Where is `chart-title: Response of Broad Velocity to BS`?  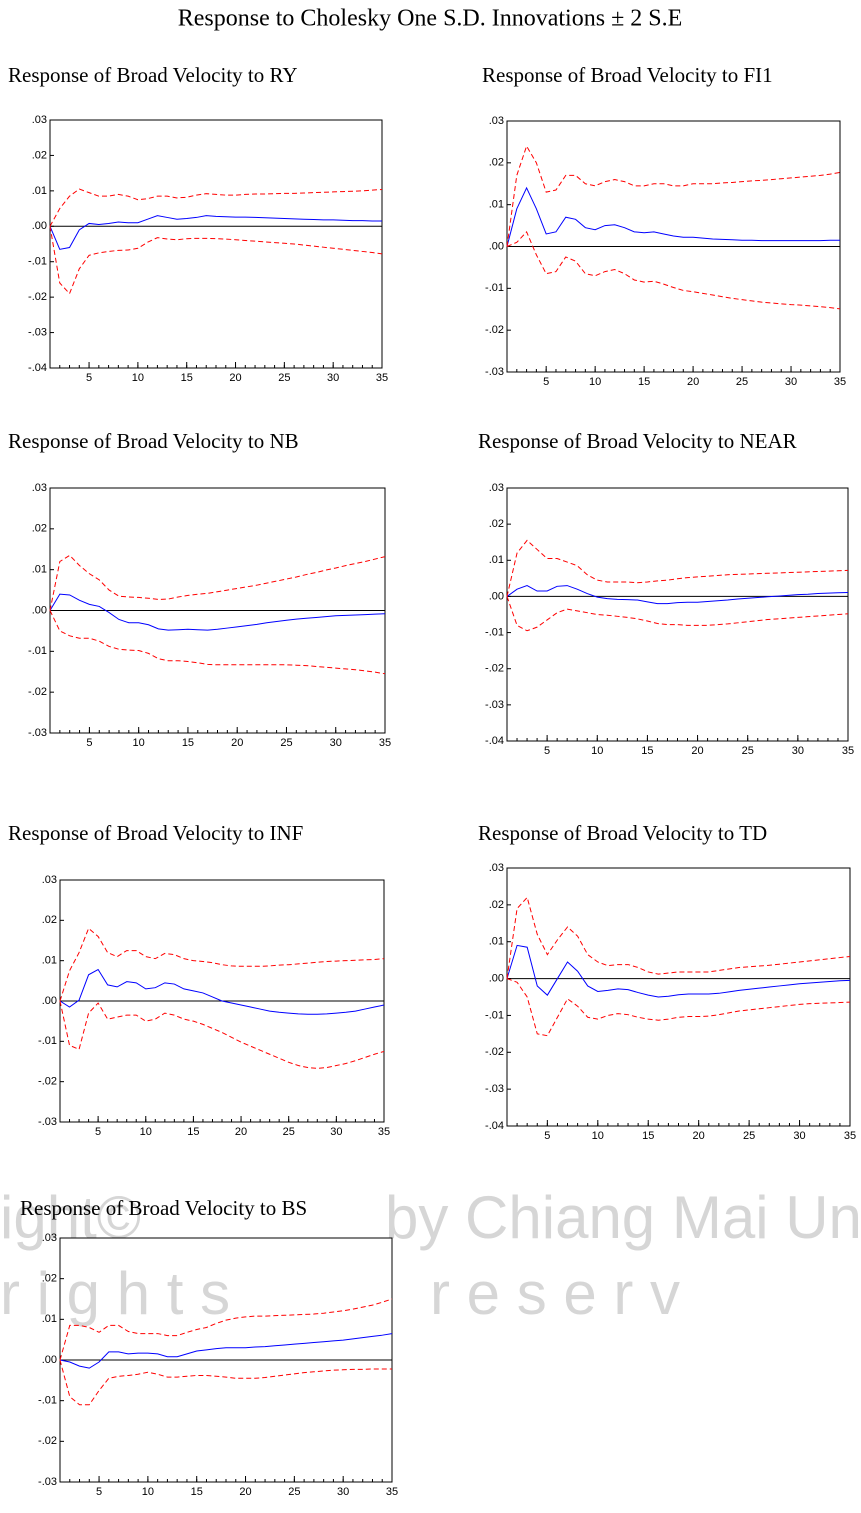 chart-title: Response of Broad Velocity to BS is located at coordinates (163, 1208).